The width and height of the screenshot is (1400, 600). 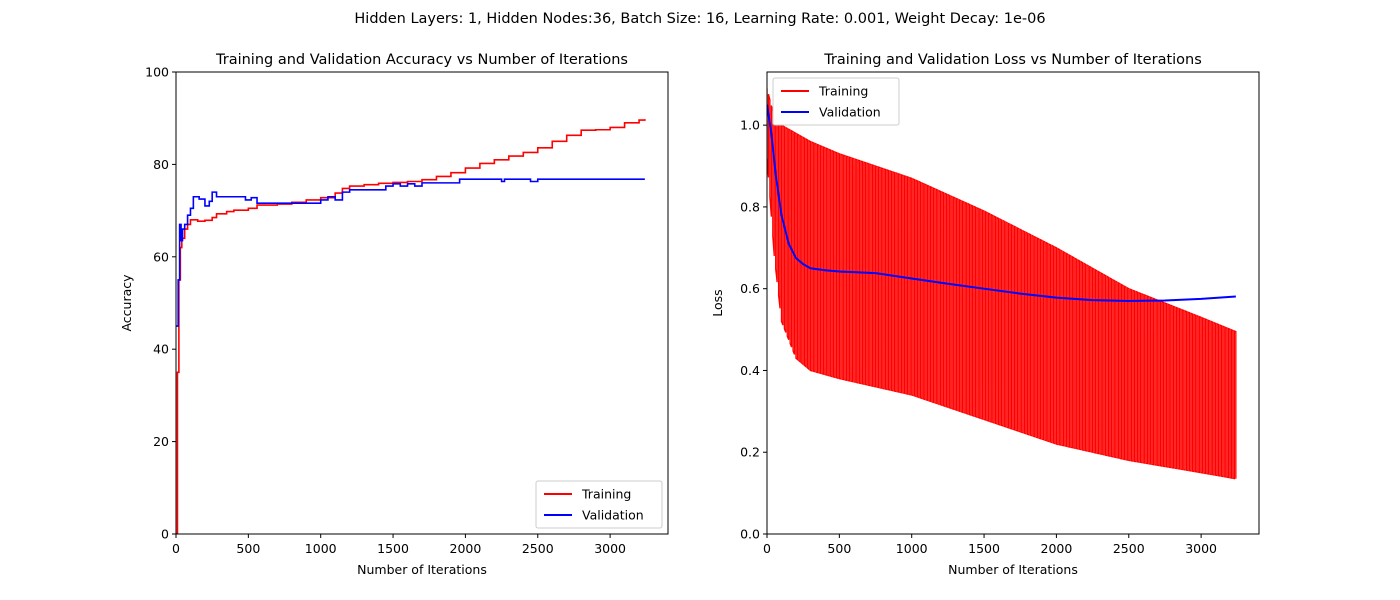 What do you see at coordinates (750, 534) in the screenshot?
I see `loss-y-tick-label: 0.0` at bounding box center [750, 534].